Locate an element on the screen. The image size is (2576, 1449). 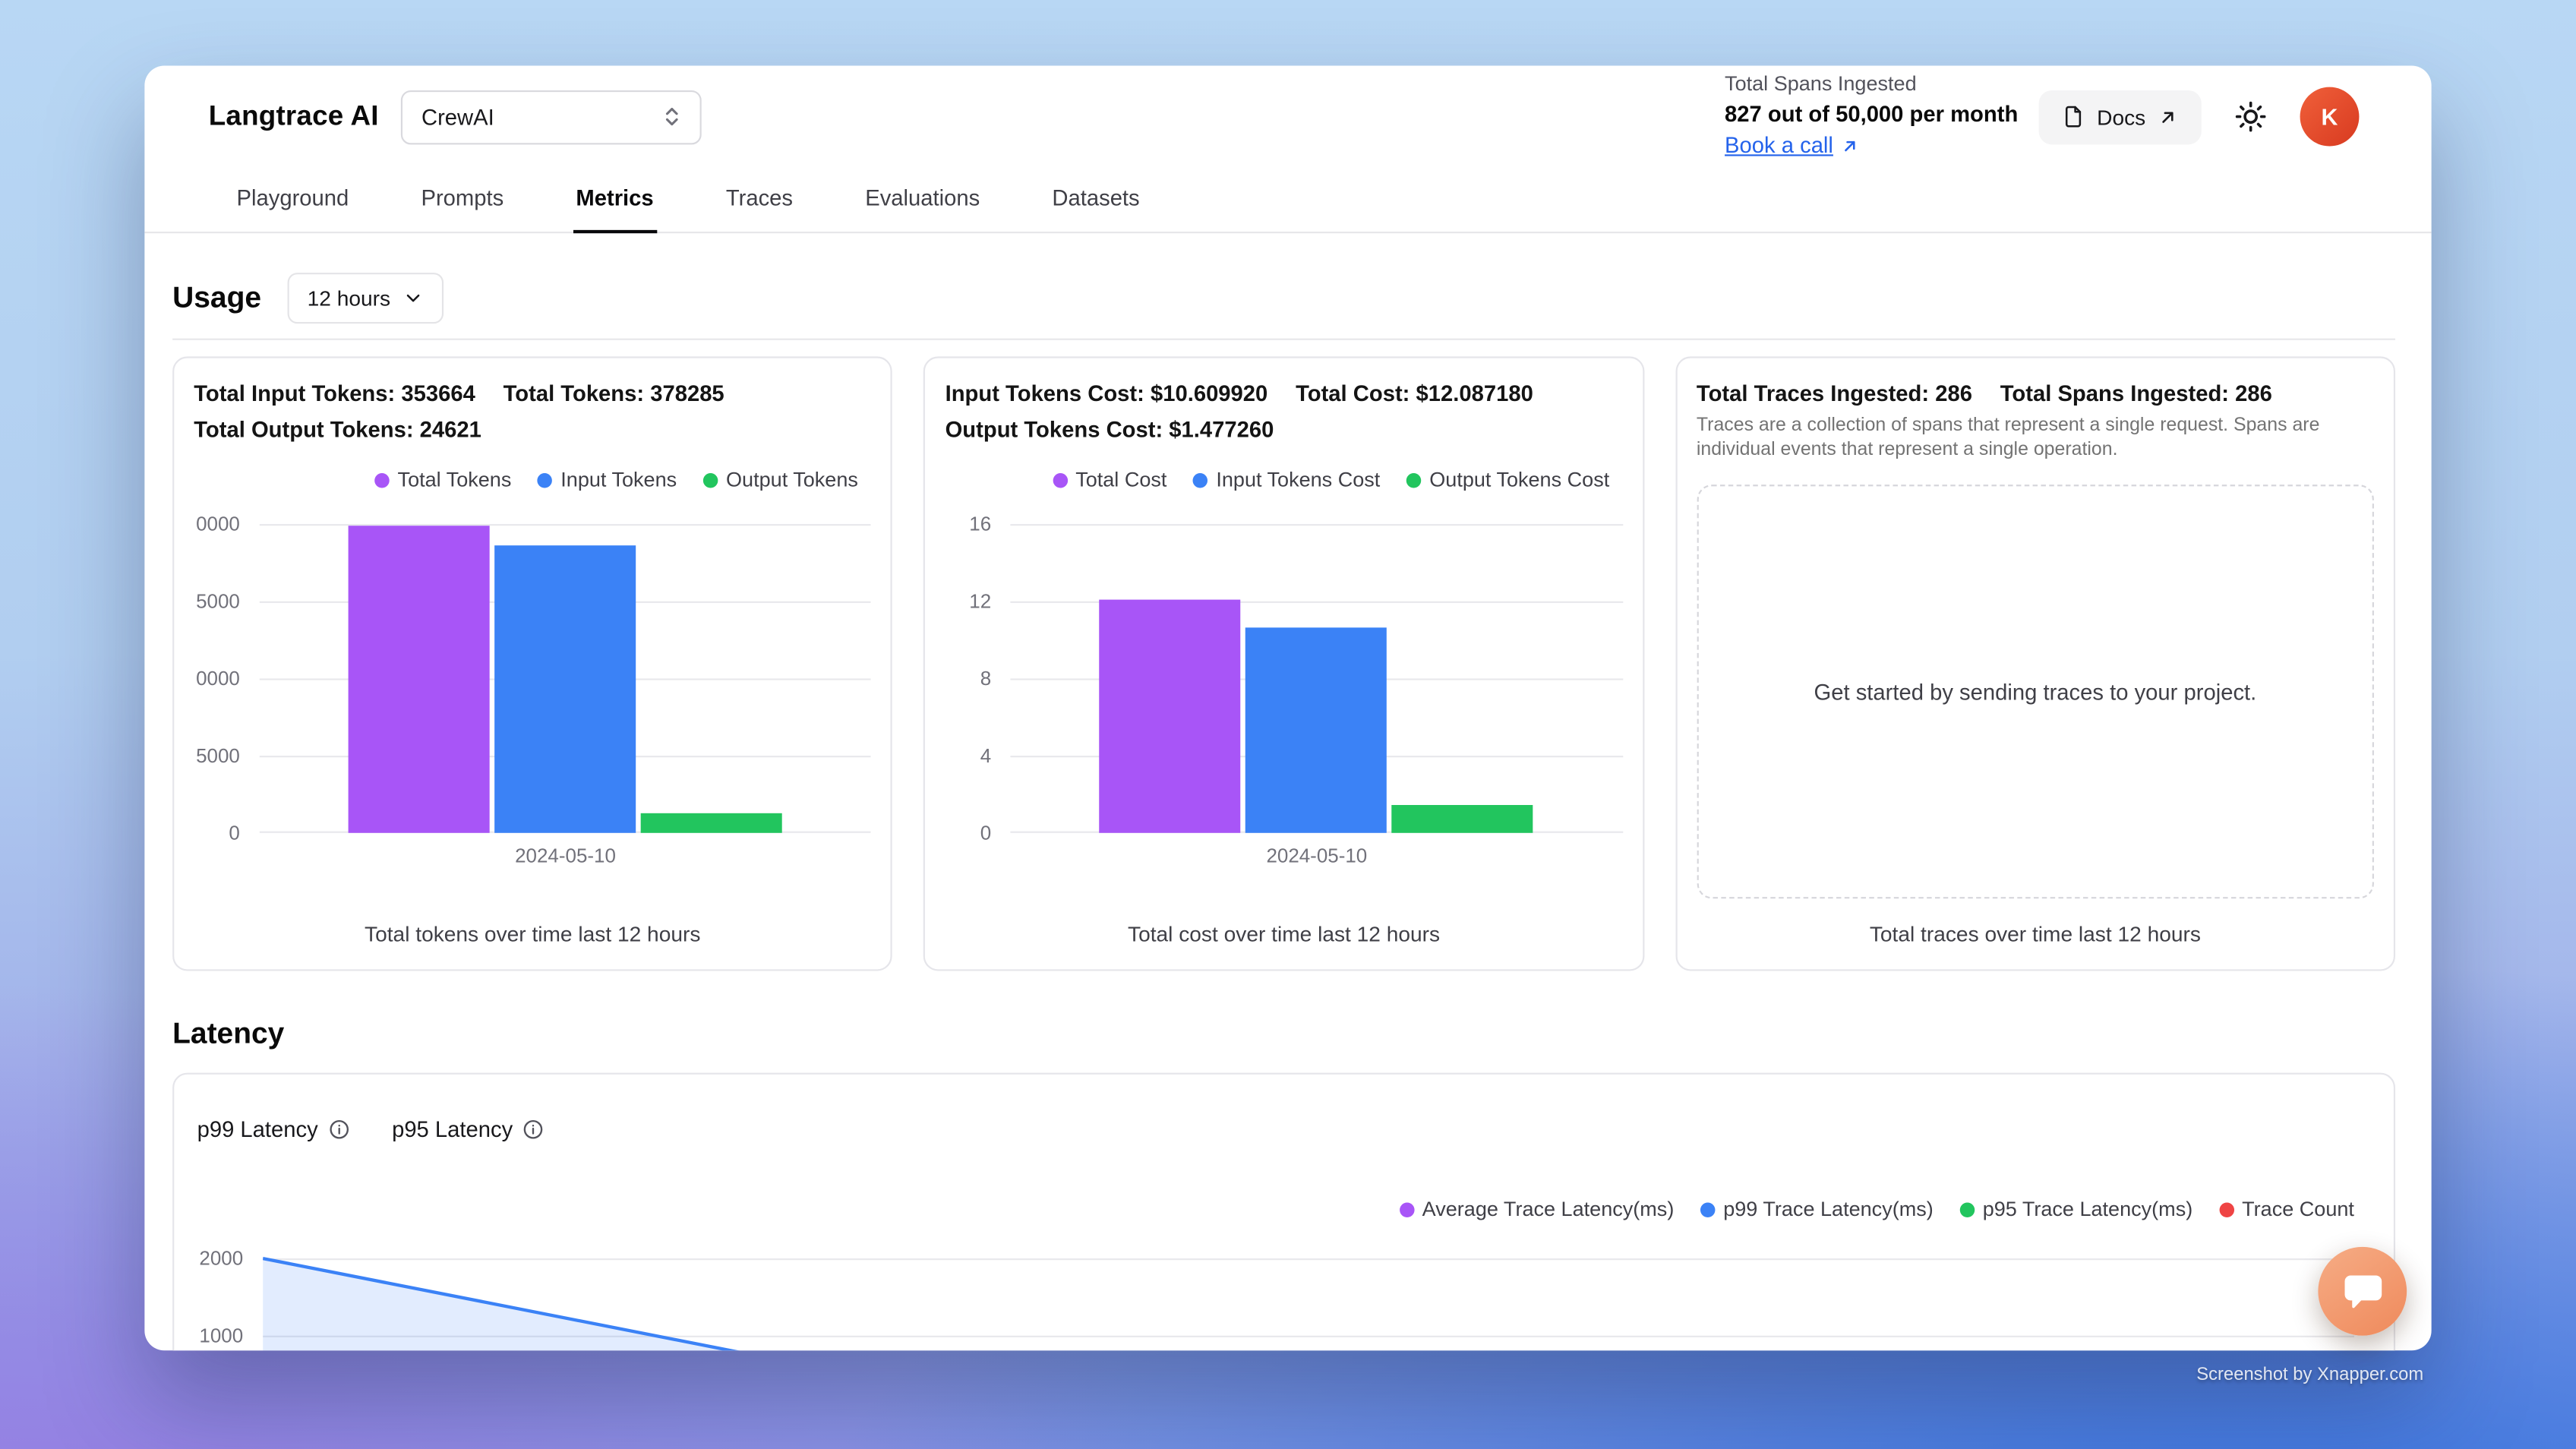
tokens-chart-legend: Total Tokens Input Tokens Output Tokens is located at coordinates (526, 480).